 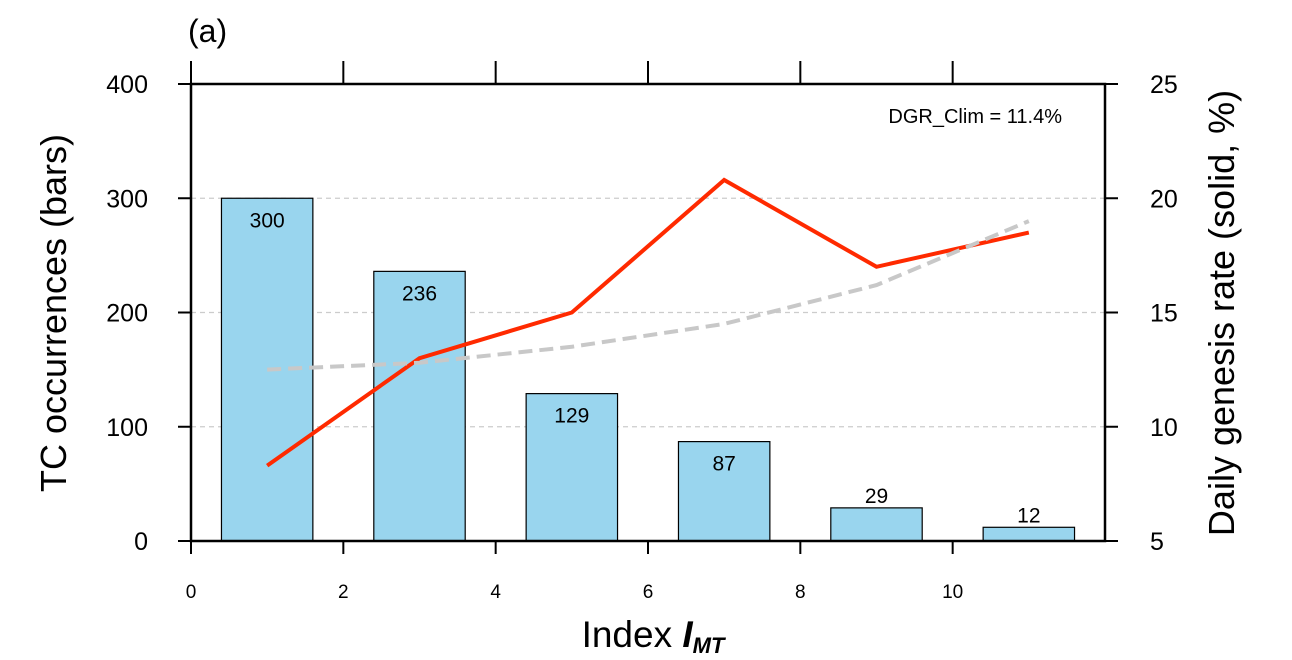 I want to click on y-tick-label-left: 400, so click(x=127, y=85).